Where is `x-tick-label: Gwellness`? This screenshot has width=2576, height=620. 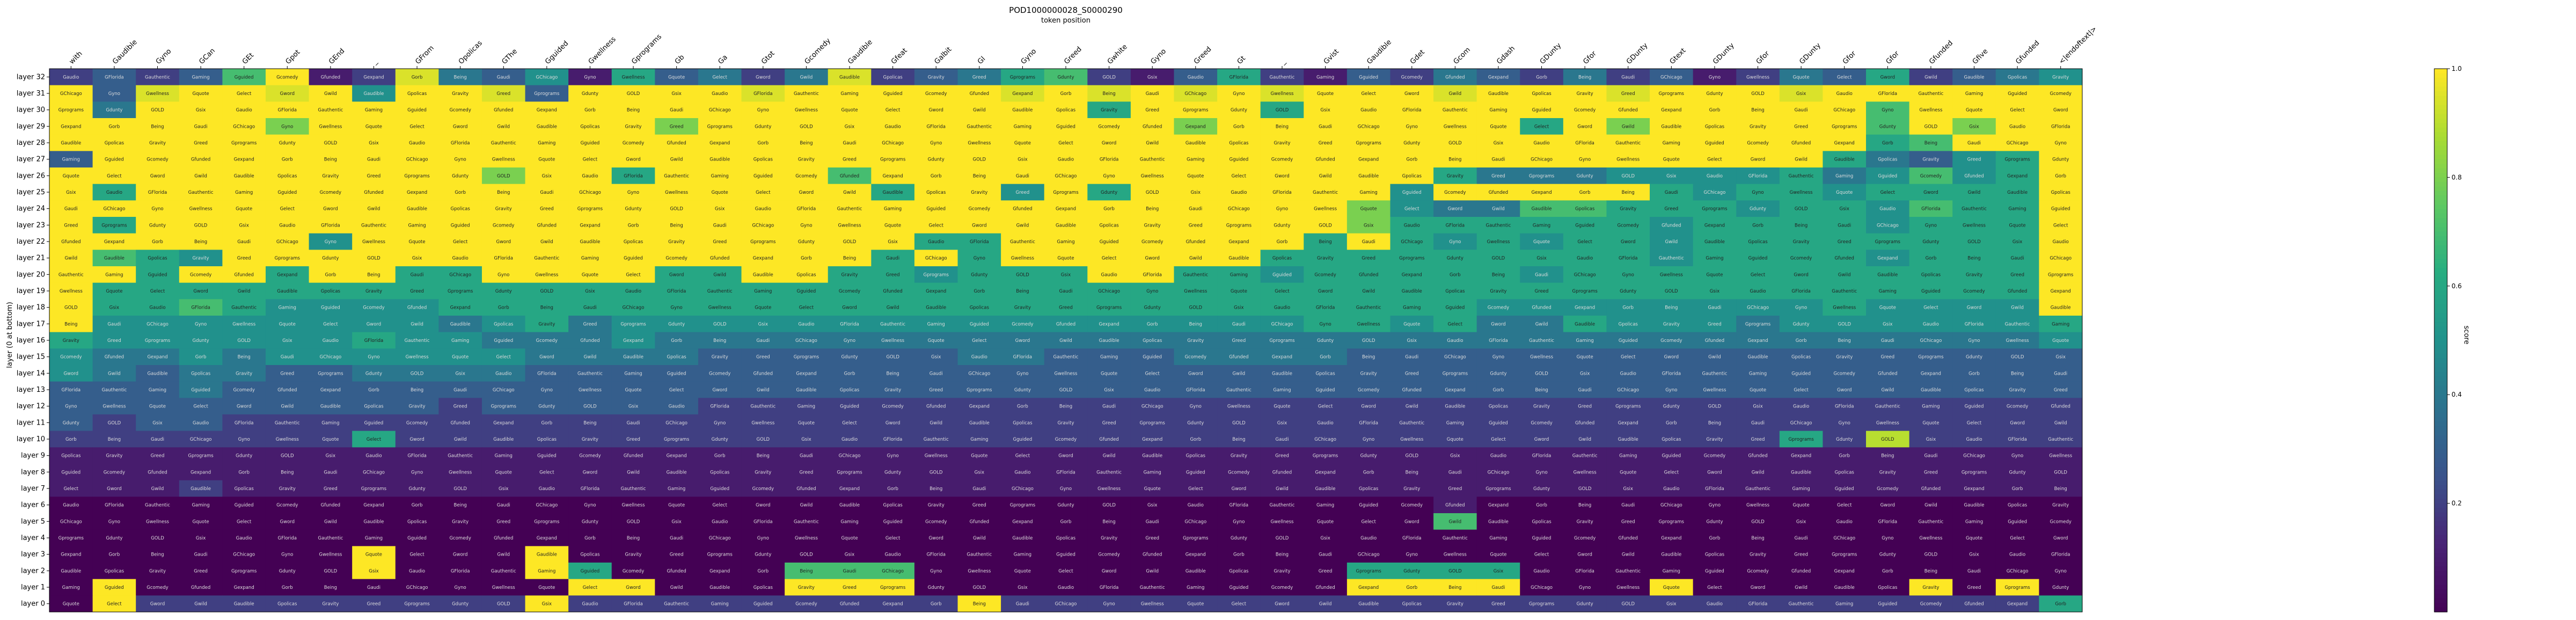 x-tick-label: Gwellness is located at coordinates (602, 51).